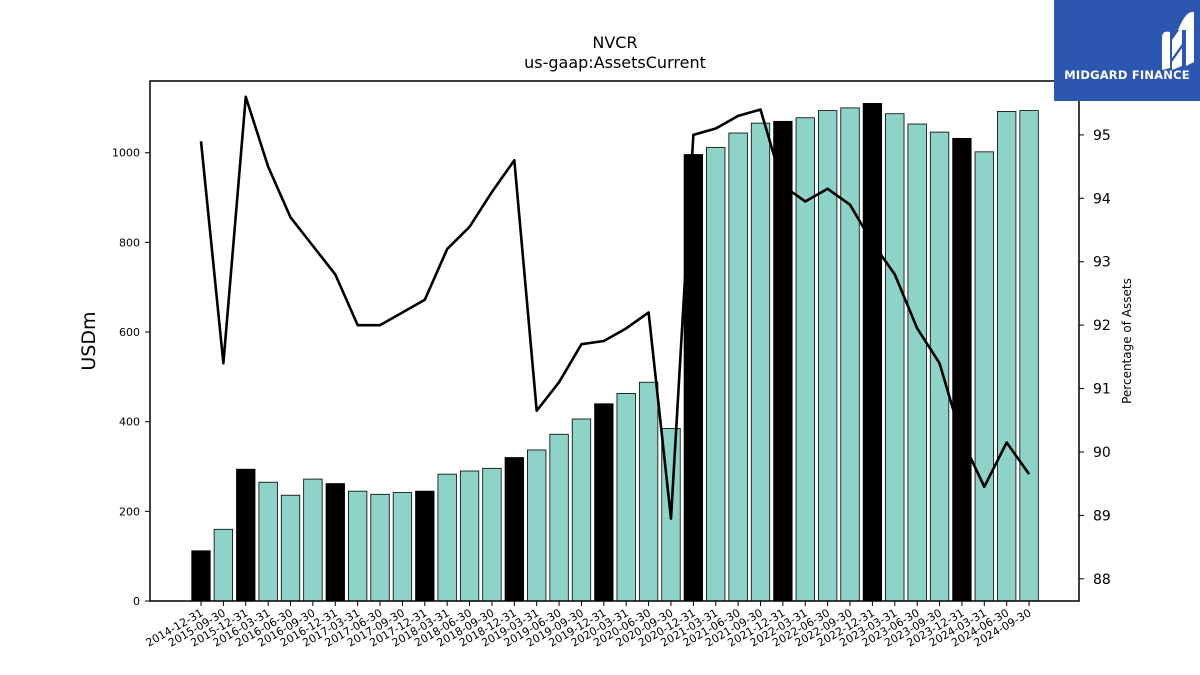 This screenshot has width=1200, height=675. I want to click on y2-tick-label: 90, so click(1102, 453).